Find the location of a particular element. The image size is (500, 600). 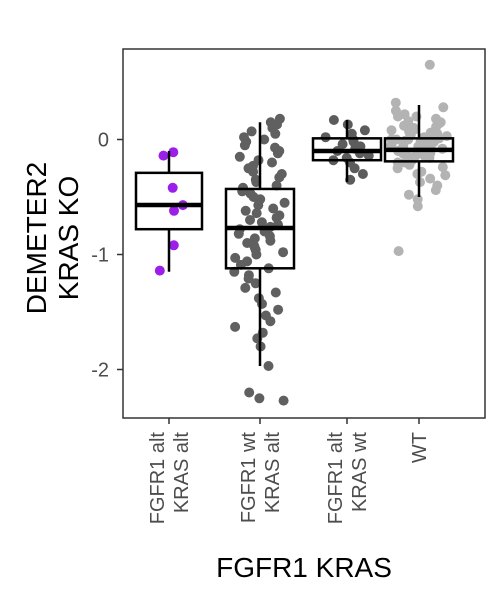

y-axis-title-line: DEMETER2 is located at coordinates (36, 238).